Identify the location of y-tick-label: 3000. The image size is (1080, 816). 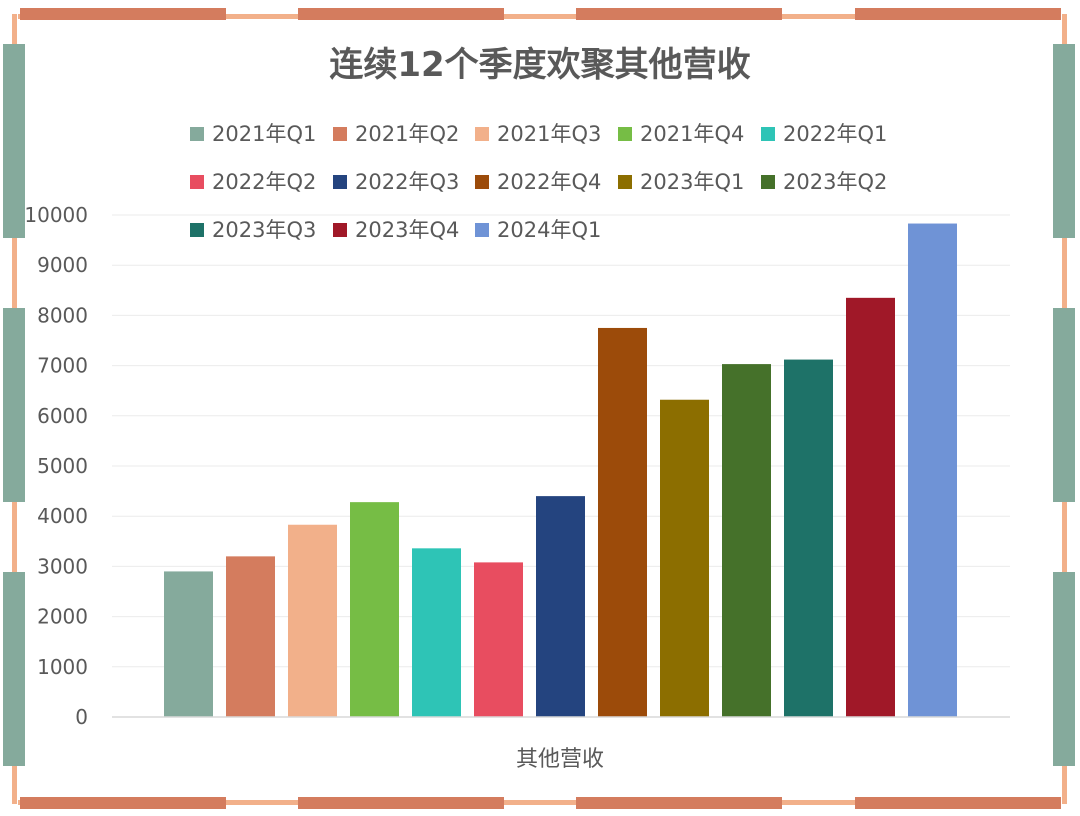
(62, 566).